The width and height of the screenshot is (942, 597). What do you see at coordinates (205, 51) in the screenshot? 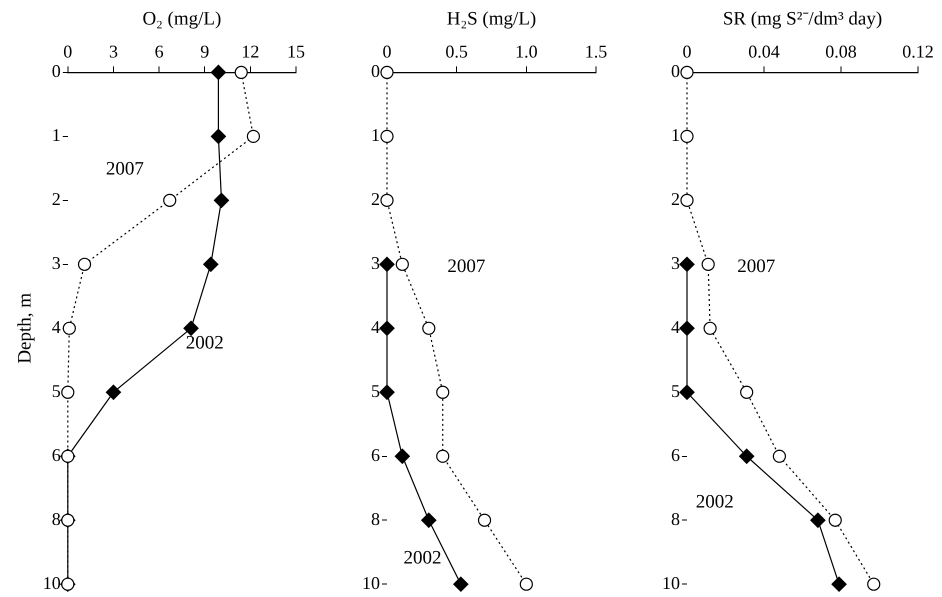
I see `x-tick-label: 9` at bounding box center [205, 51].